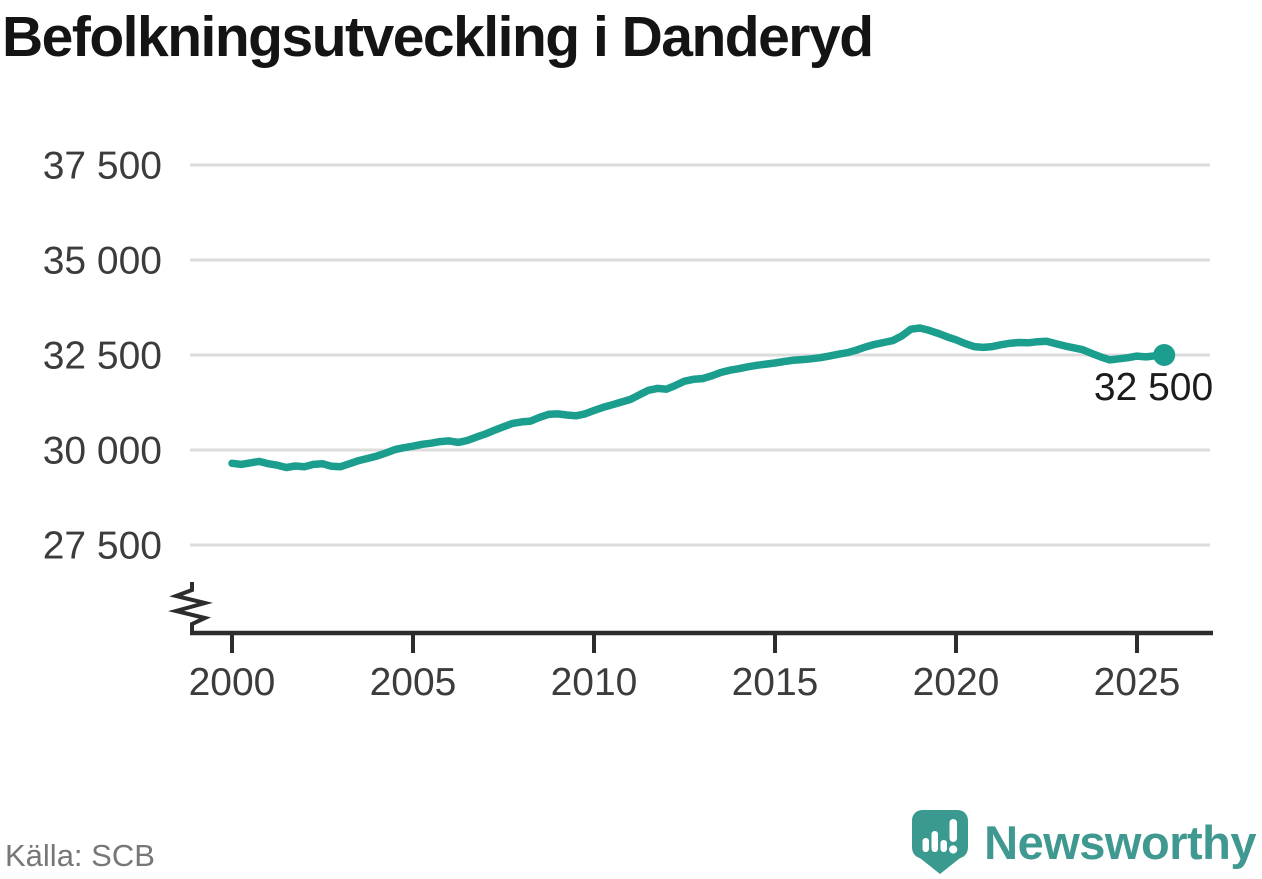 This screenshot has width=1262, height=879. I want to click on latest-value-marker, so click(1164, 355).